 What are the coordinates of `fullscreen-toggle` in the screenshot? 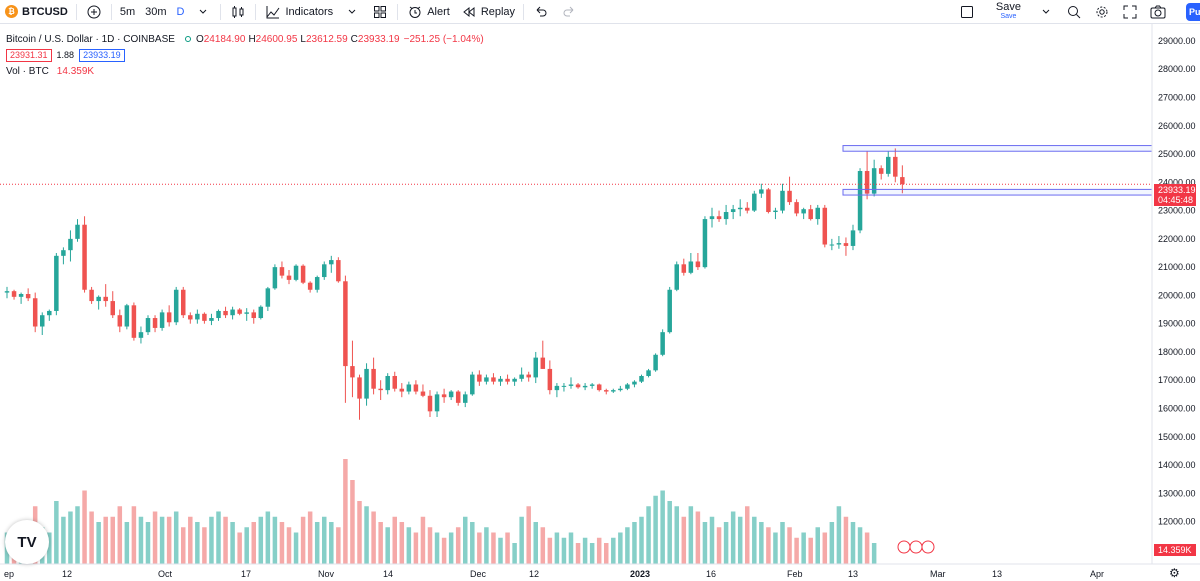 It's located at (967, 12).